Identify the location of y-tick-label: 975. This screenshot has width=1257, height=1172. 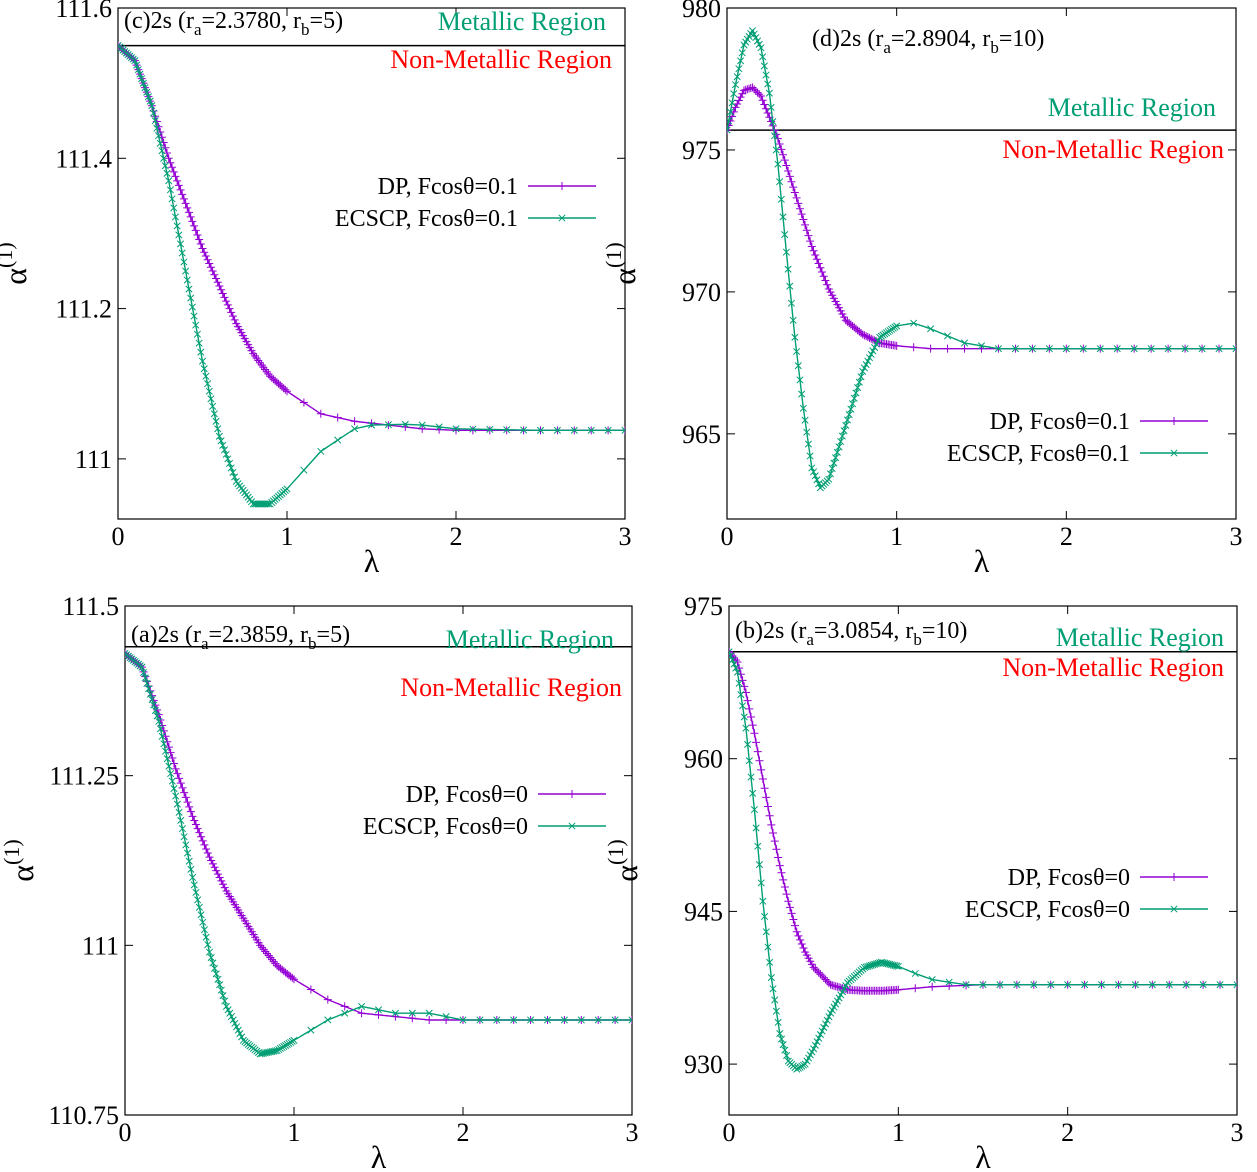
(701, 150).